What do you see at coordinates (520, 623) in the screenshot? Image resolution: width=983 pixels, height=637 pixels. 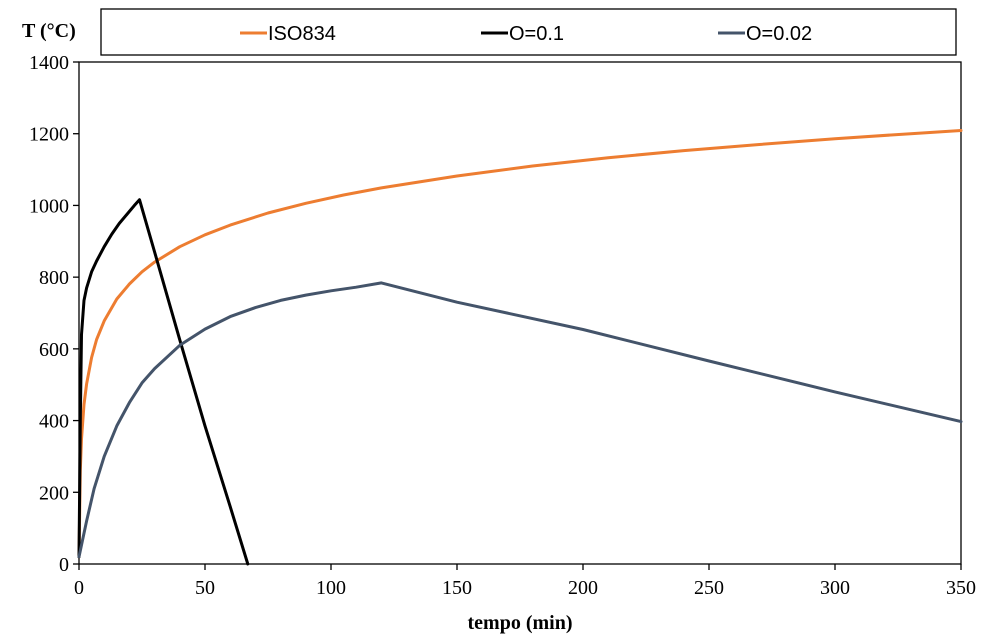 I see `x-axis-title: tempo (min)` at bounding box center [520, 623].